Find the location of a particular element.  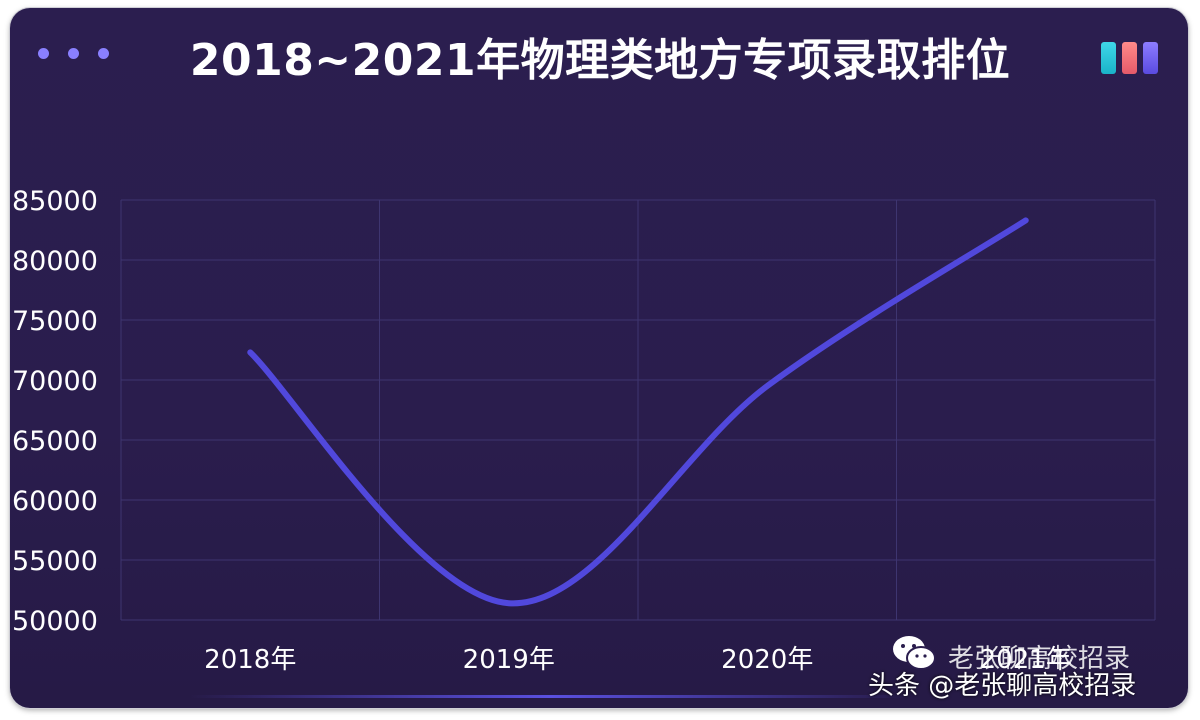

red-bar-icon is located at coordinates (1129, 58).